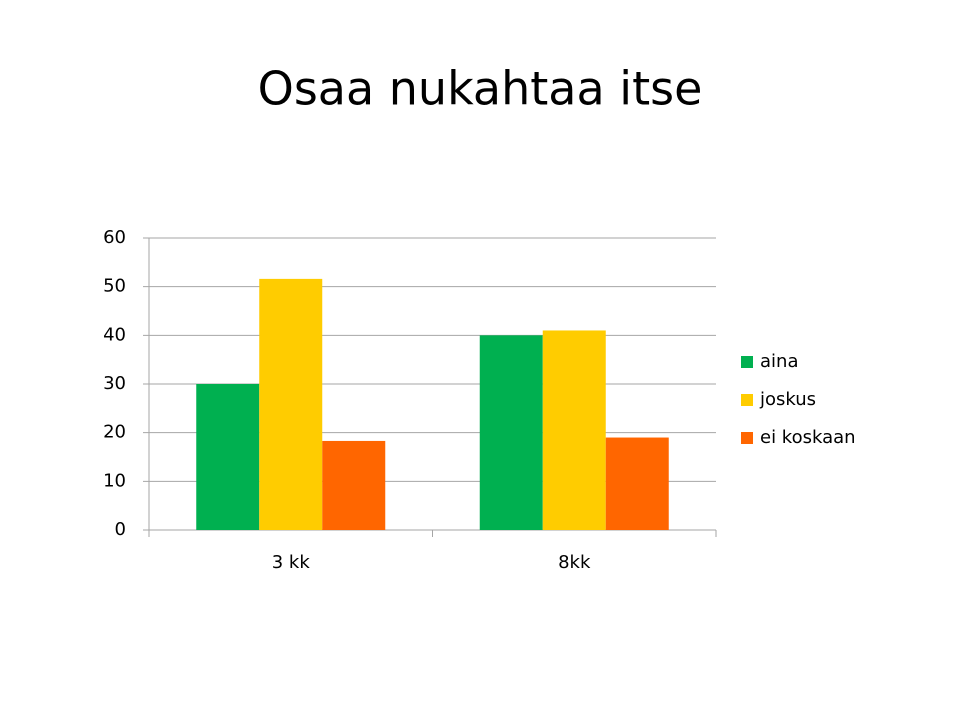  Describe the element at coordinates (291, 562) in the screenshot. I see `x-tick-label: 3 kk` at that location.